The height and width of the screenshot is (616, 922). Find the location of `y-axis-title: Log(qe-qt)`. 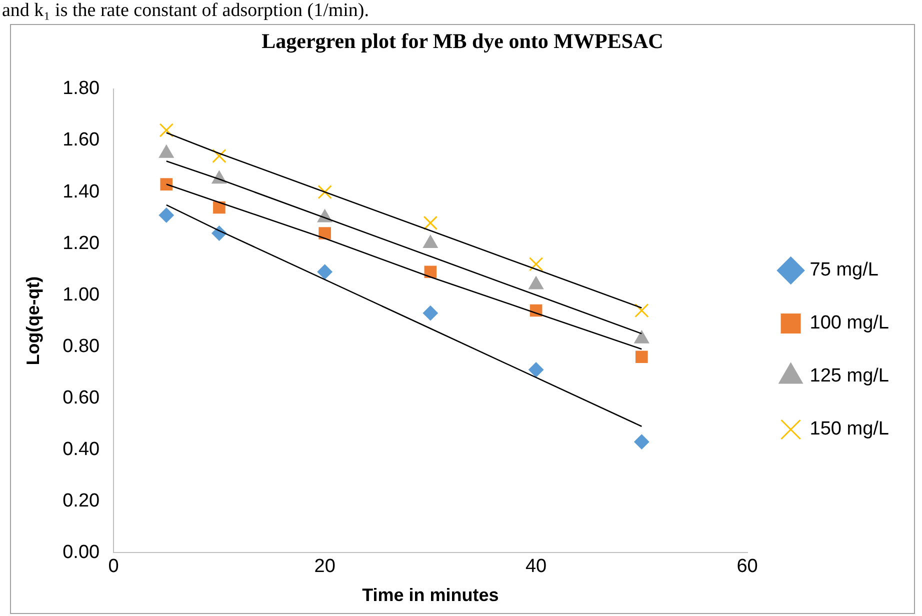

y-axis-title: Log(qe-qt) is located at coordinates (32, 321).